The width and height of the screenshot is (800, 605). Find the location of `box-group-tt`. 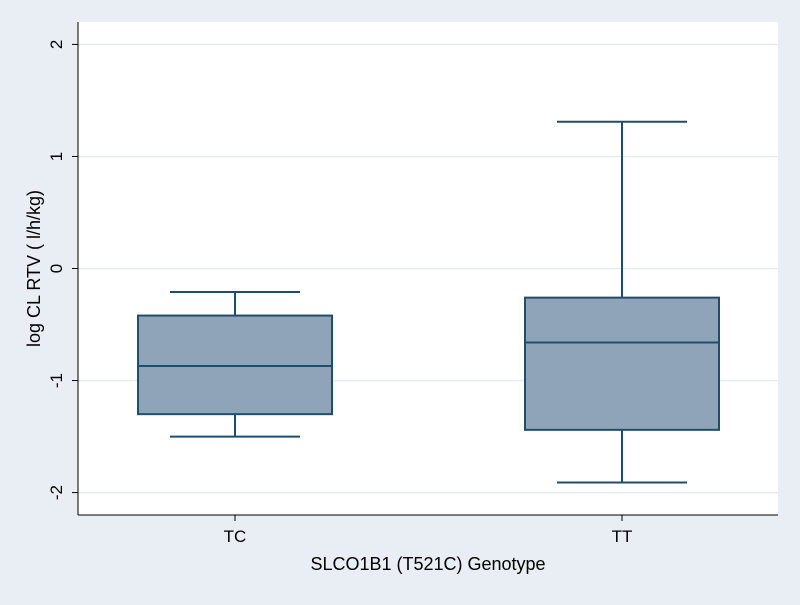

box-group-tt is located at coordinates (622, 302).